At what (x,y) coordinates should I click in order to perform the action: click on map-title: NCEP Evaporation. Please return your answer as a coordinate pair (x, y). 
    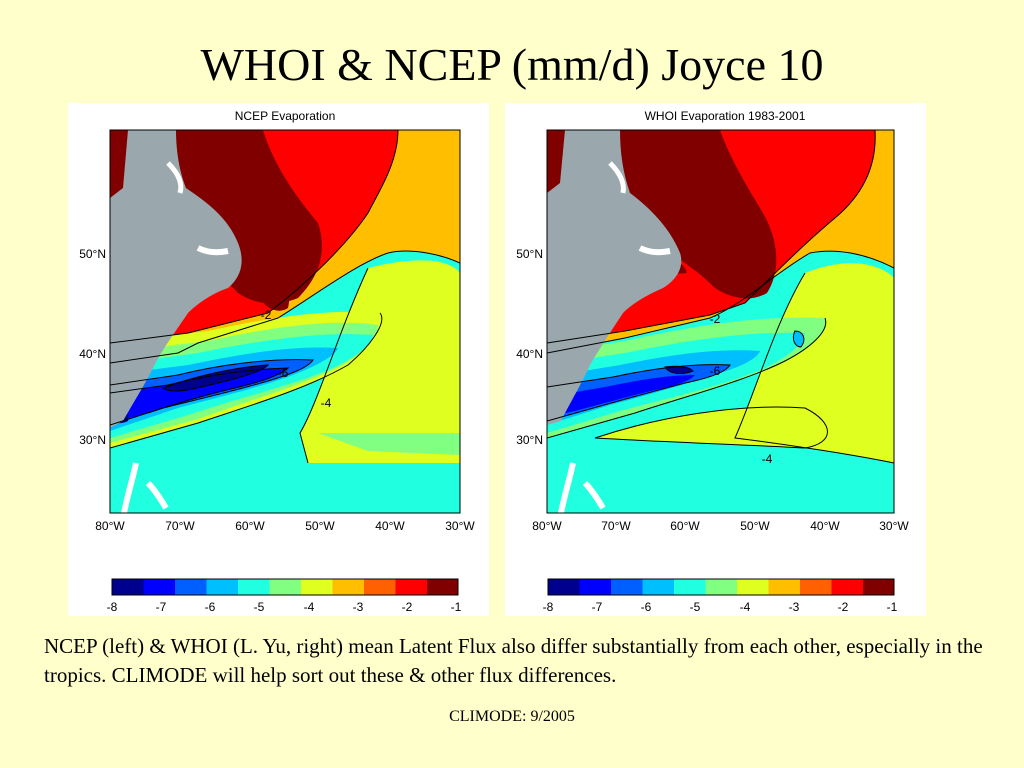
    Looking at the image, I should click on (285, 116).